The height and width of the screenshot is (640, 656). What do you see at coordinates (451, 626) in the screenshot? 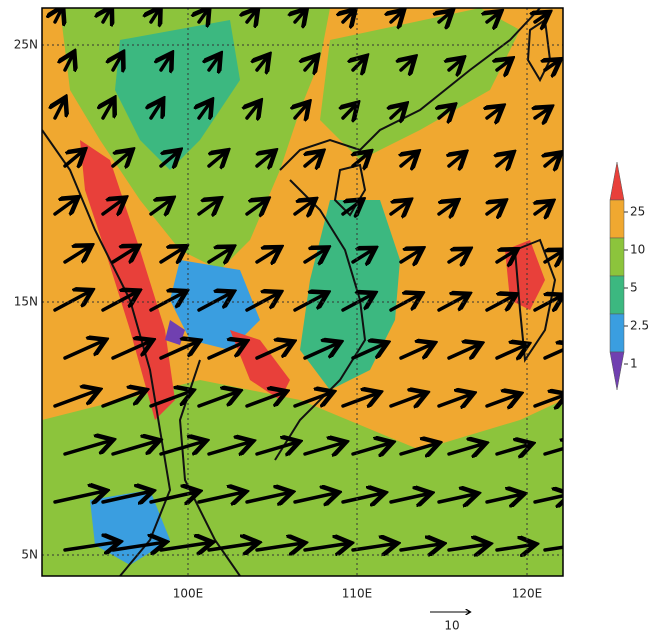
I see `reference-label: 10` at bounding box center [451, 626].